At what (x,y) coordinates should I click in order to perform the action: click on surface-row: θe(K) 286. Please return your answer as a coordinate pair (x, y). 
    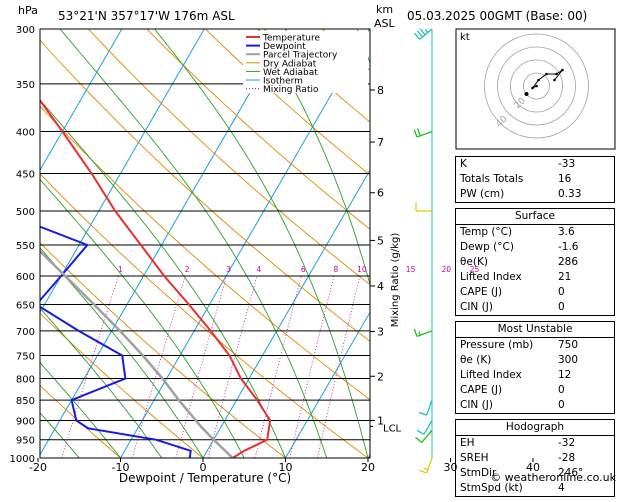
    Looking at the image, I should click on (535, 262).